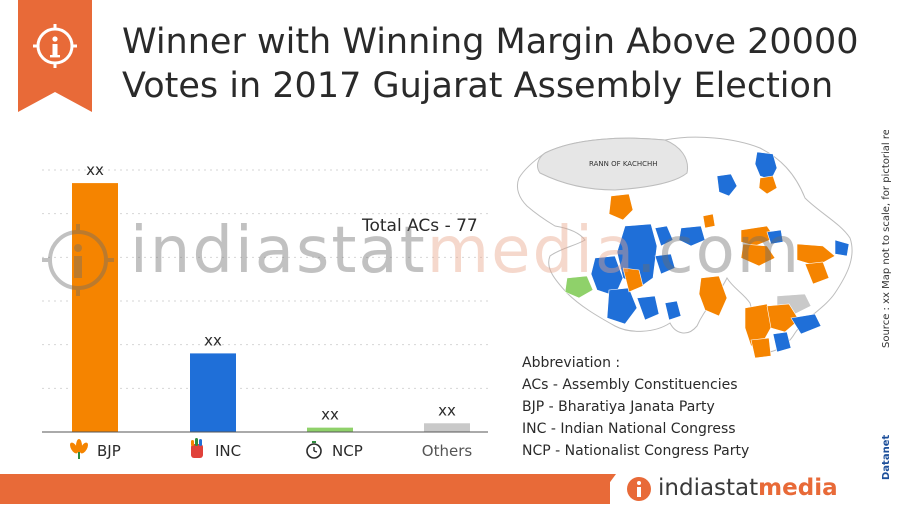 Image resolution: width=903 pixels, height=515 pixels. Describe the element at coordinates (197, 448) in the screenshot. I see `hand-icon` at that location.